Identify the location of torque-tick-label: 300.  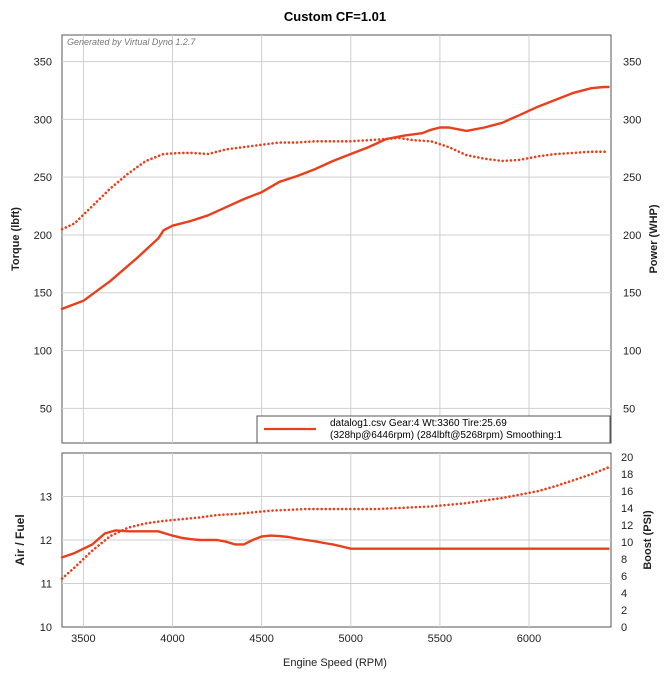
(43, 120).